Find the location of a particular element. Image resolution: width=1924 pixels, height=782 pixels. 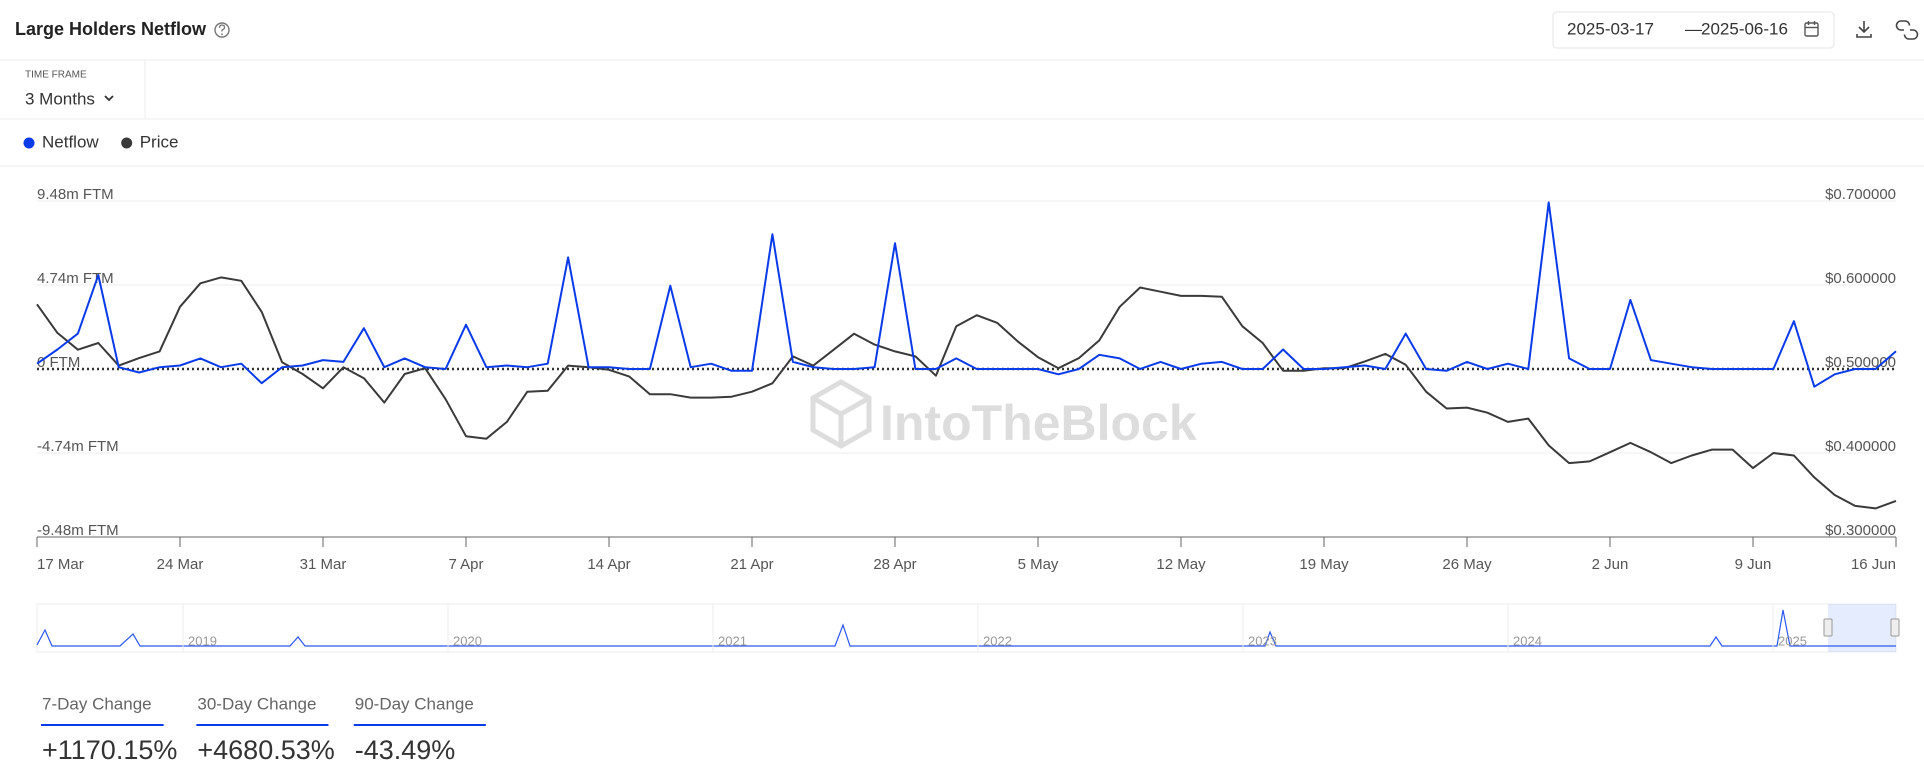

x-tick-label: 24 Mar is located at coordinates (180, 564).